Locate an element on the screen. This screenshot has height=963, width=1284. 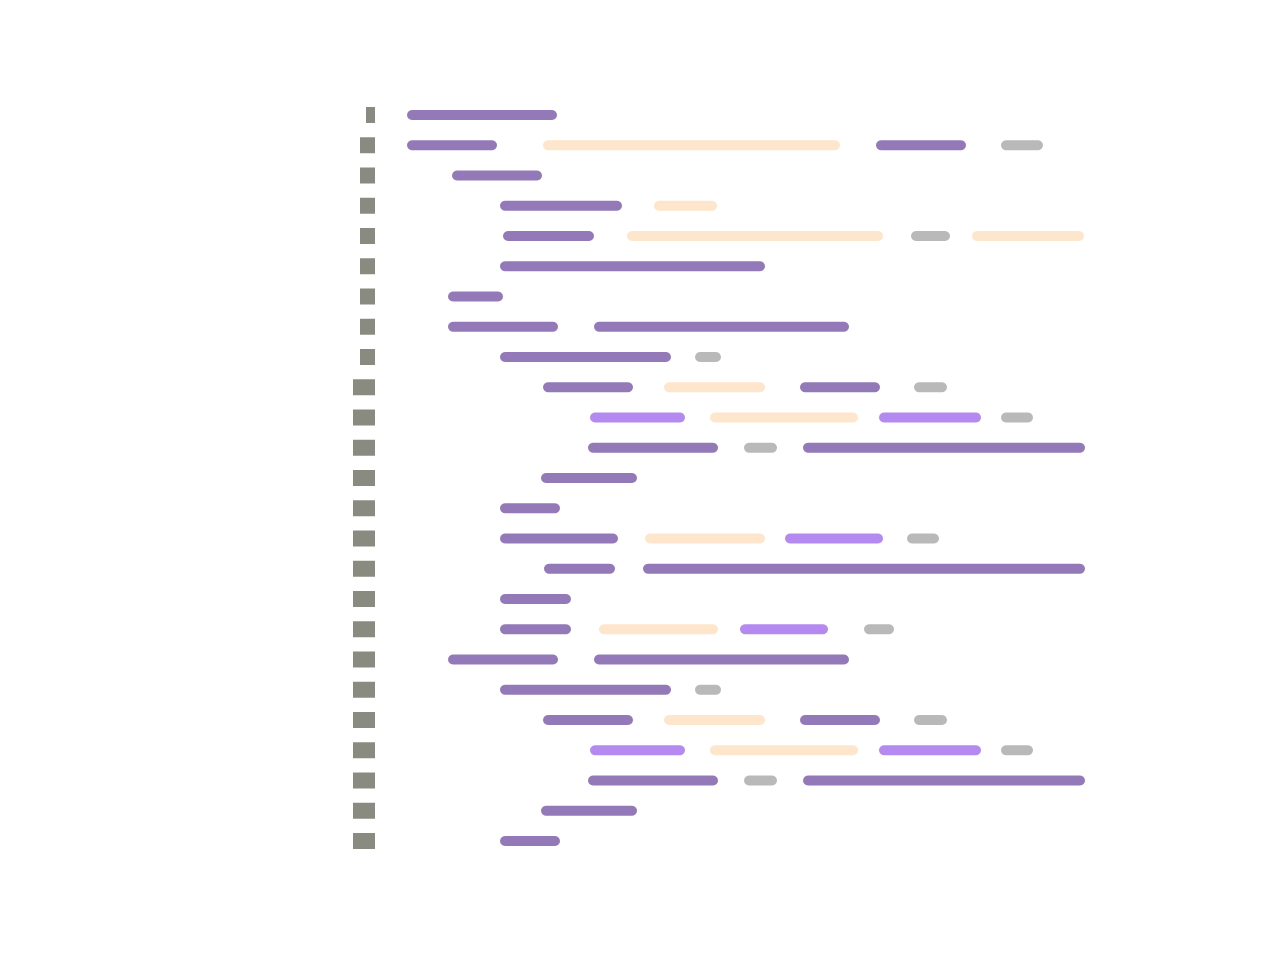
line-number-gutter is located at coordinates (364, 478).